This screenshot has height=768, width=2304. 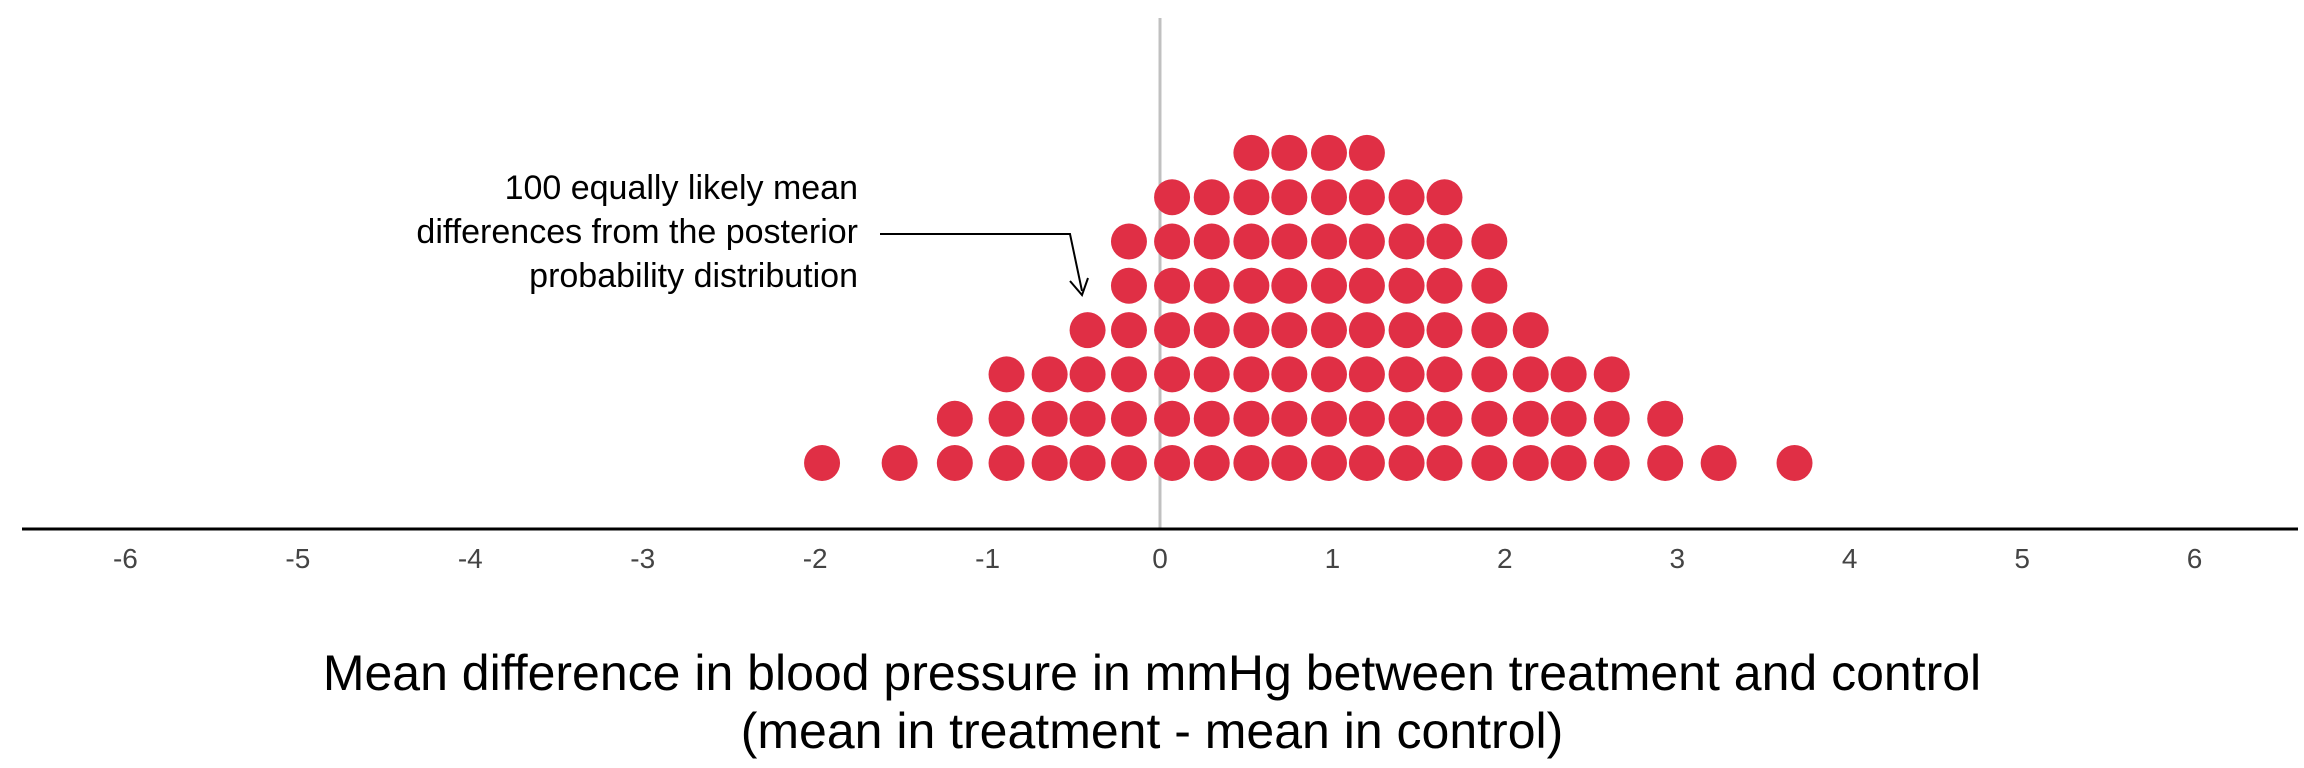 I want to click on annotation-leader-line, so click(x=981, y=262).